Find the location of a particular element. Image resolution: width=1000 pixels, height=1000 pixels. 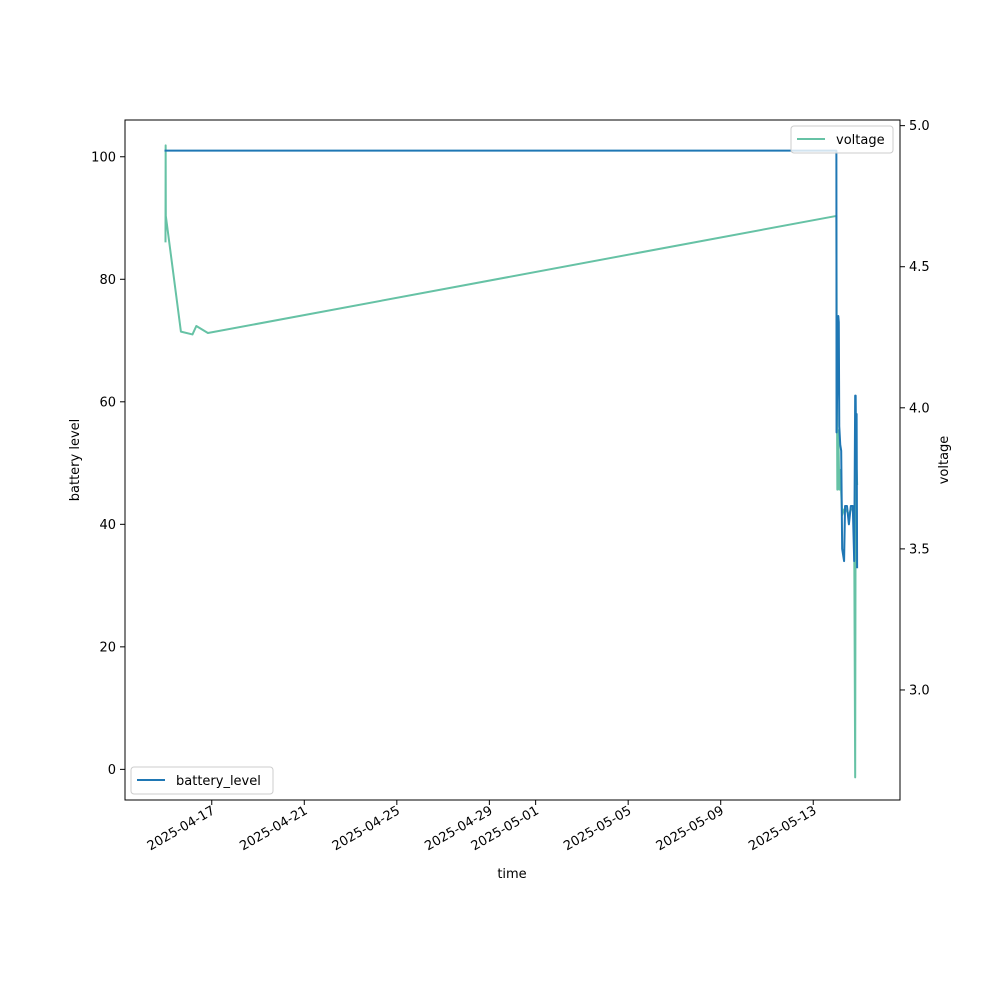

y-left-tick-label-80: 80 is located at coordinates (107, 280).